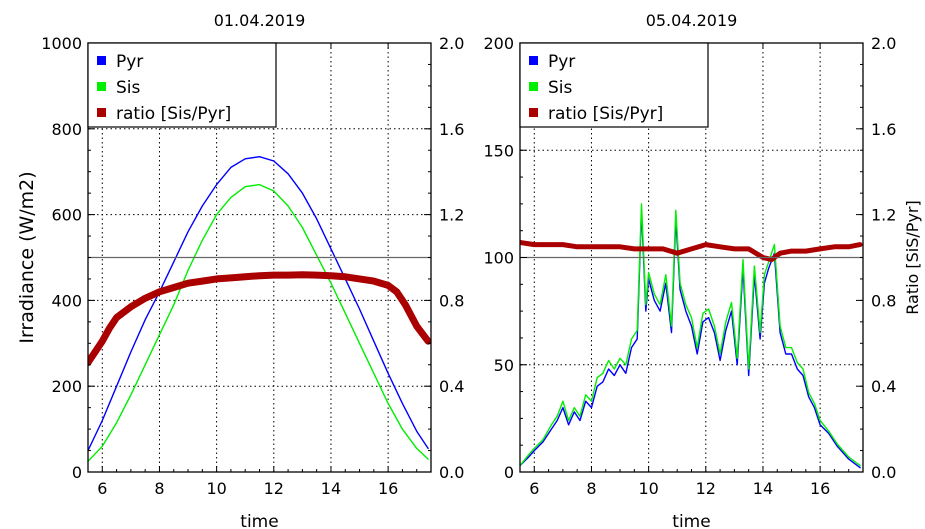  Describe the element at coordinates (504, 365) in the screenshot. I see `y-tick-label: 50` at that location.